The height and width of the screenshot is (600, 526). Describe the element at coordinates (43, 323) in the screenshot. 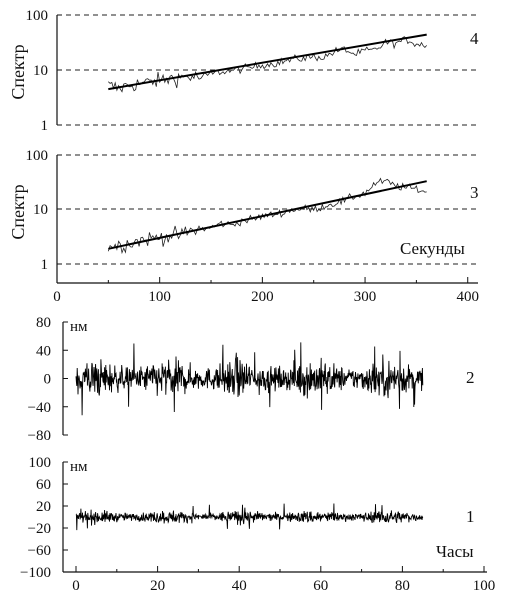

I see `ytick-label: 80` at that location.